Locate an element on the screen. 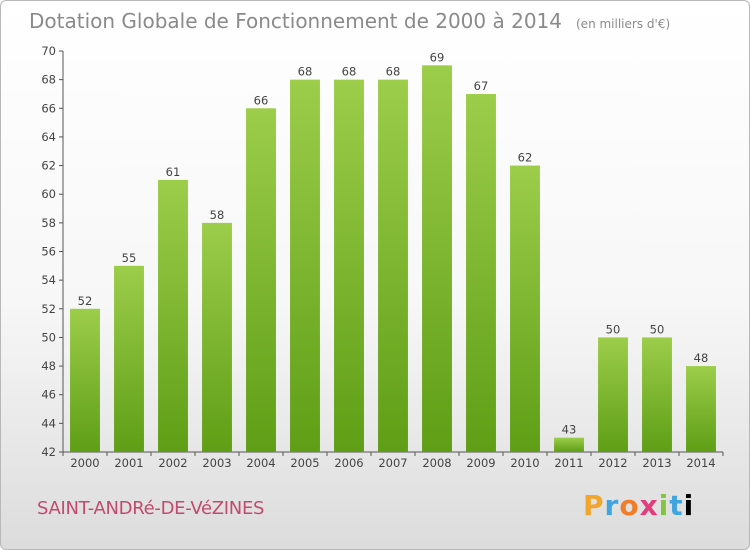 The height and width of the screenshot is (550, 750). bar-2012 is located at coordinates (613, 394).